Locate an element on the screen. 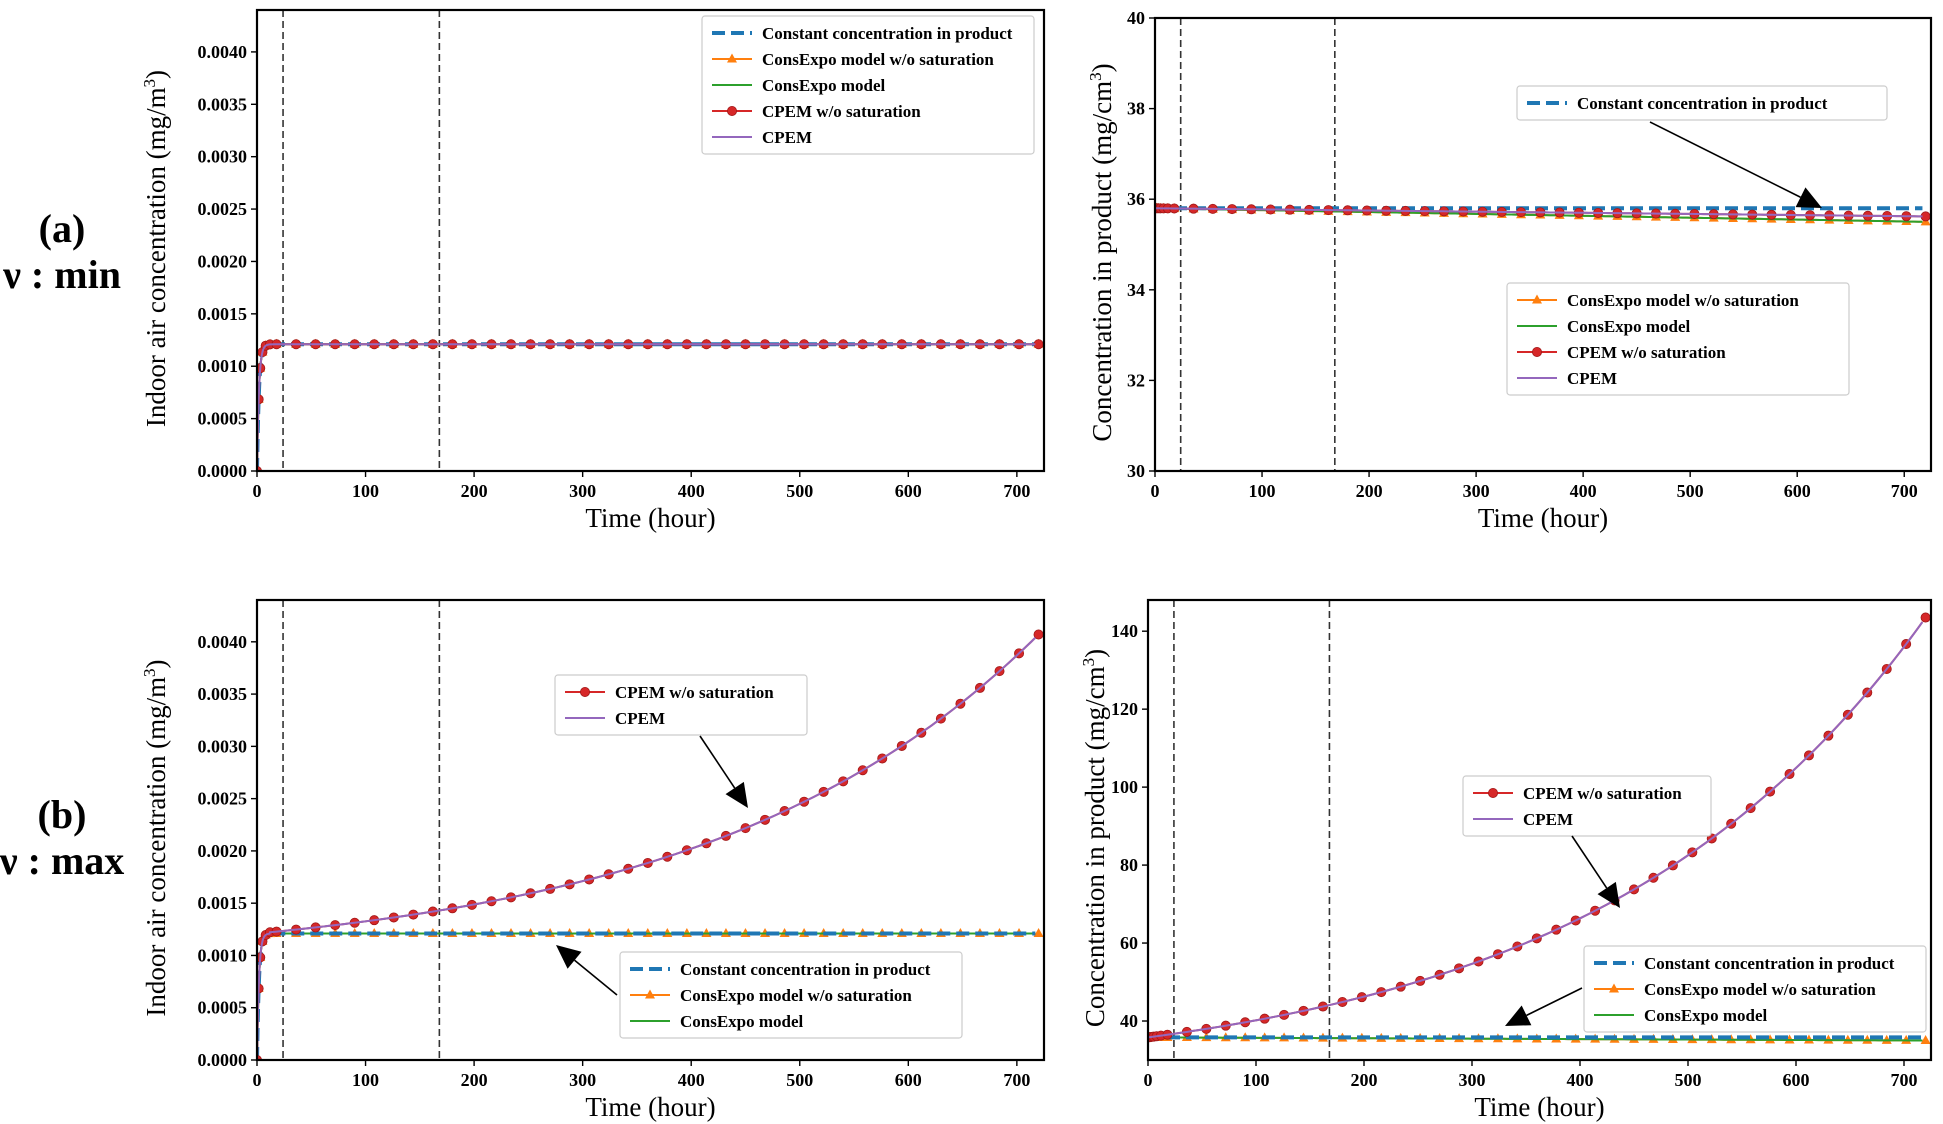 The height and width of the screenshot is (1124, 1943). row-label-a-tag: (a) is located at coordinates (62, 228).